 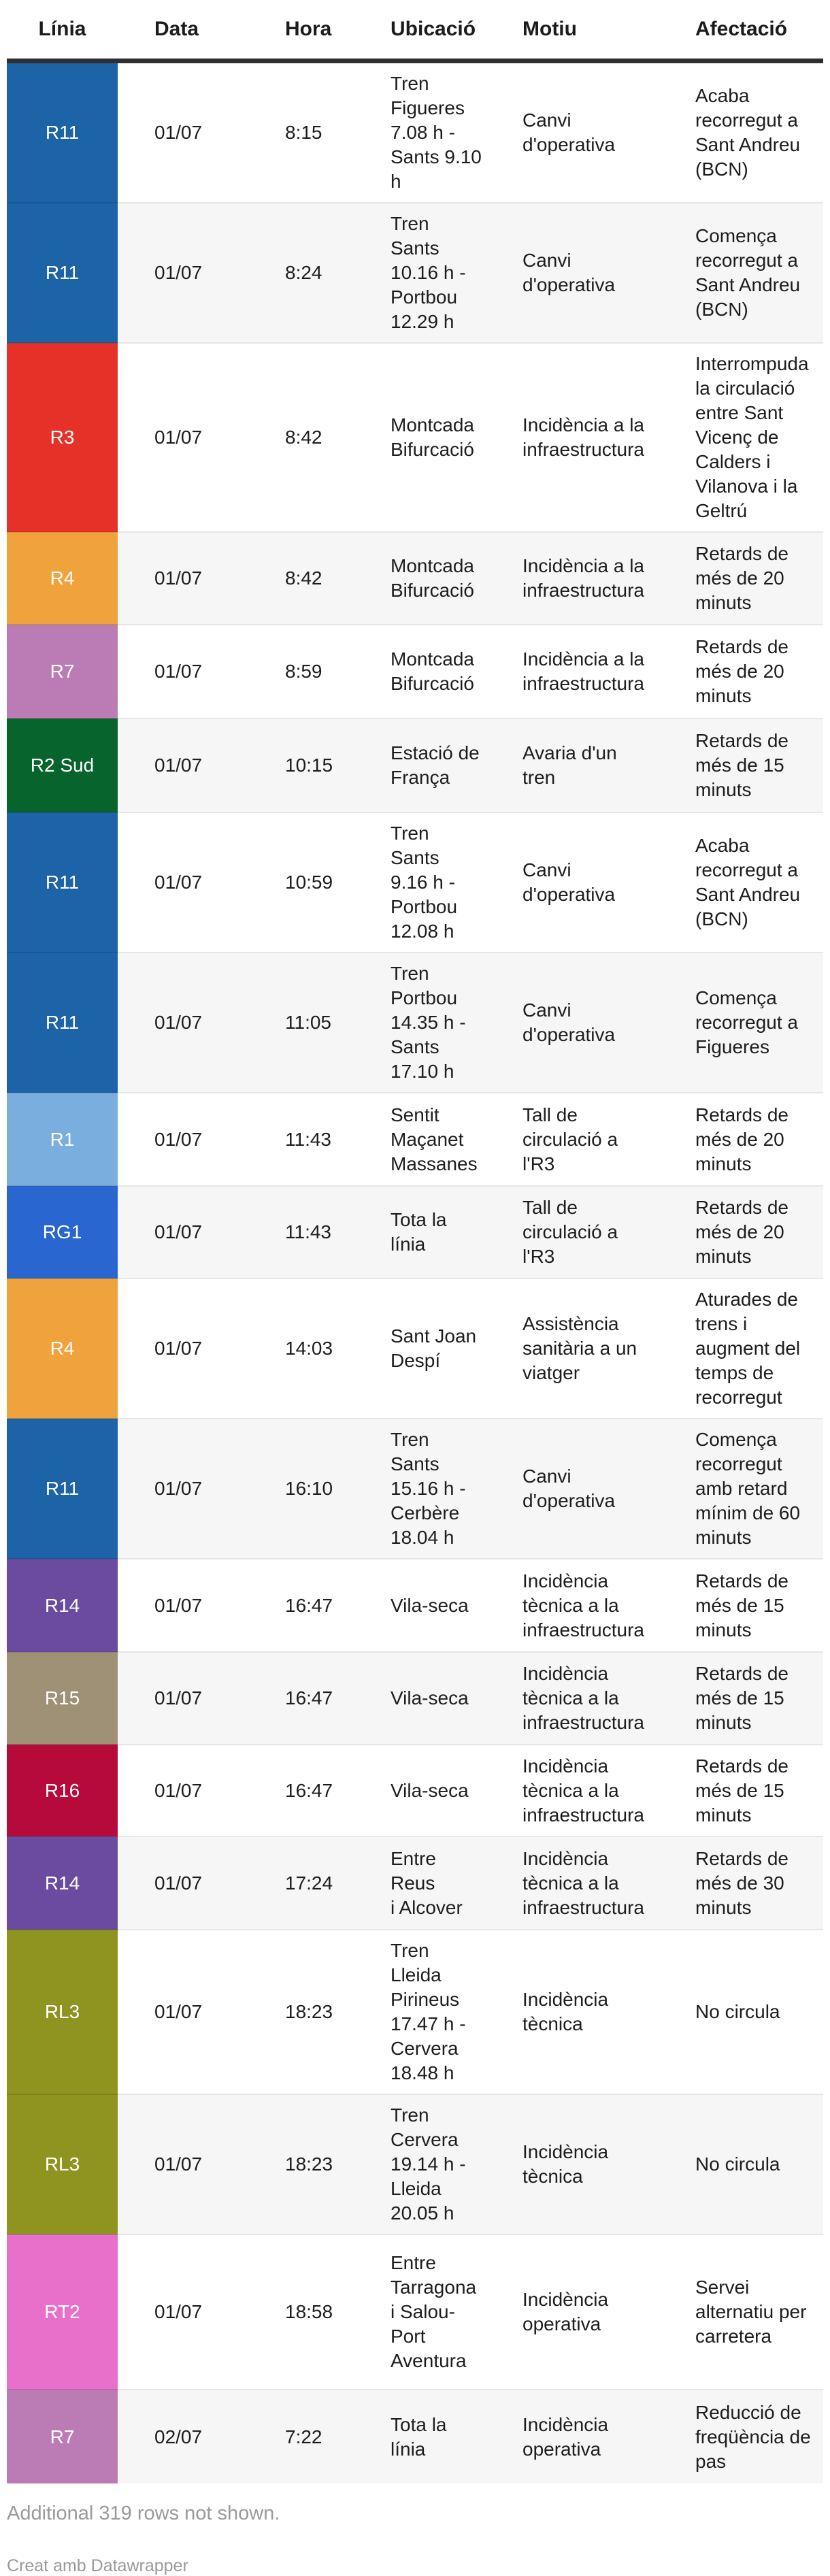 What do you see at coordinates (420, 1139) in the screenshot?
I see `cell-location: Sentit Maçanet Massanes` at bounding box center [420, 1139].